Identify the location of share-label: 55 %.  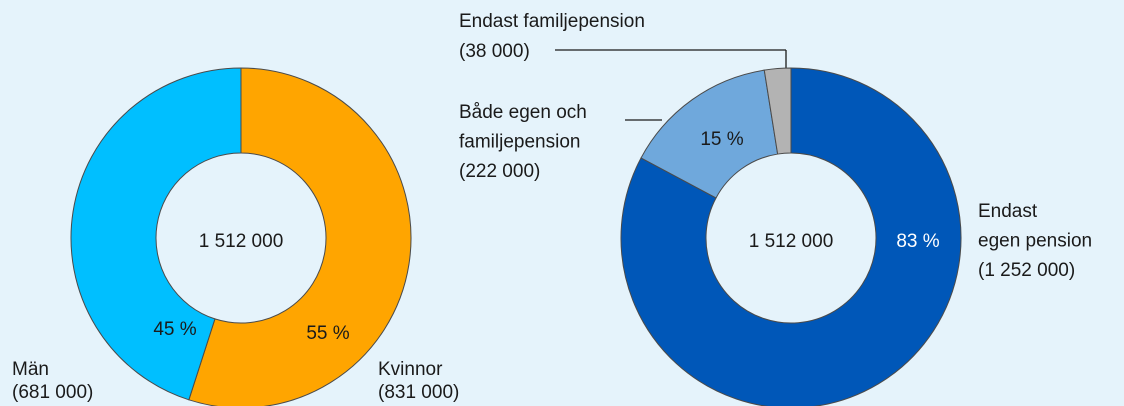
(327, 333).